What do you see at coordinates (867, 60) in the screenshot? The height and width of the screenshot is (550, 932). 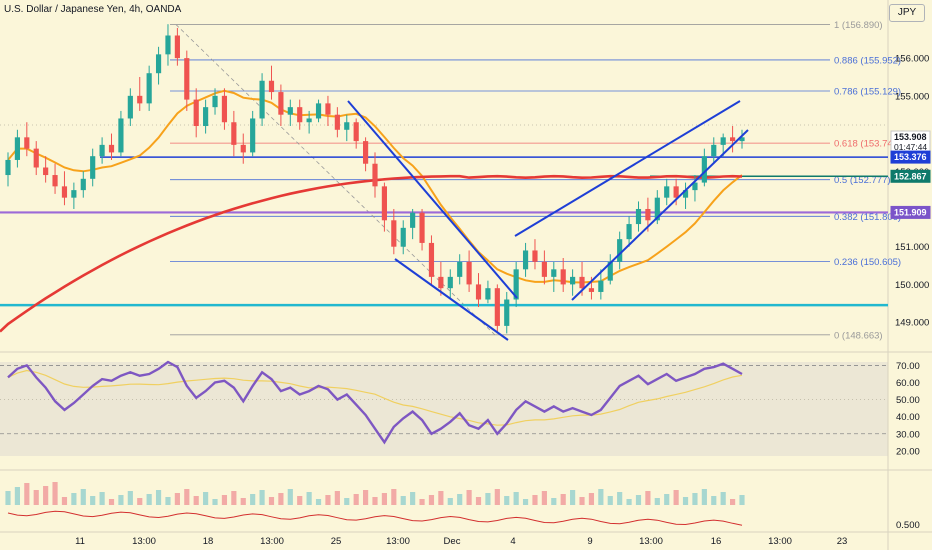 I see `fib-level-label: 0.886 (155.952)` at bounding box center [867, 60].